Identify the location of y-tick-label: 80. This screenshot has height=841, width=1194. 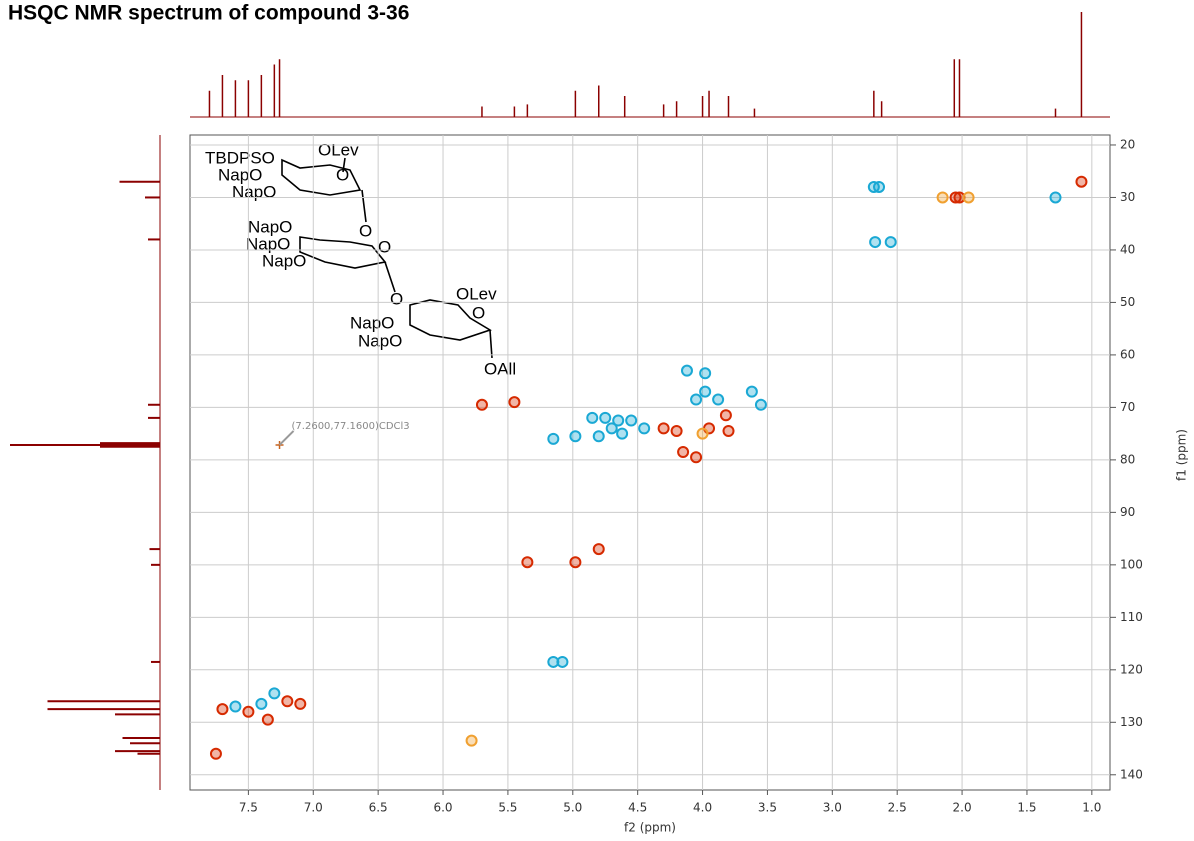
(1127, 459).